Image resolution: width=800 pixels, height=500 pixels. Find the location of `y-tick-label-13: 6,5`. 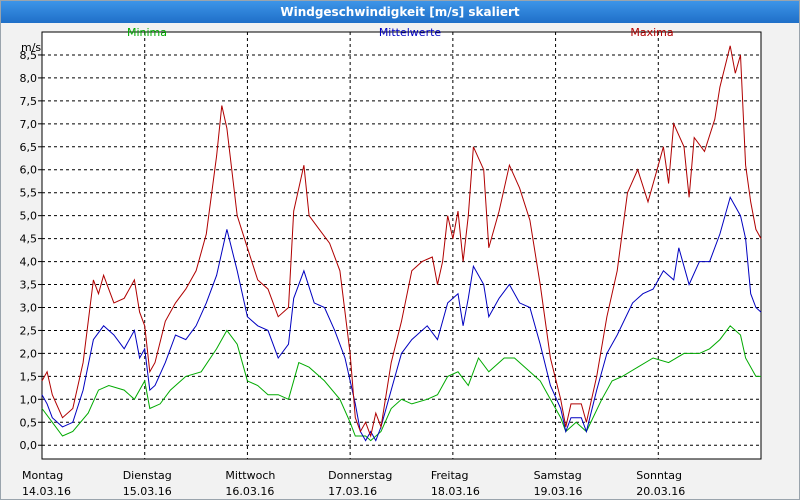

y-tick-label-13: 6,5 is located at coordinates (29, 147).